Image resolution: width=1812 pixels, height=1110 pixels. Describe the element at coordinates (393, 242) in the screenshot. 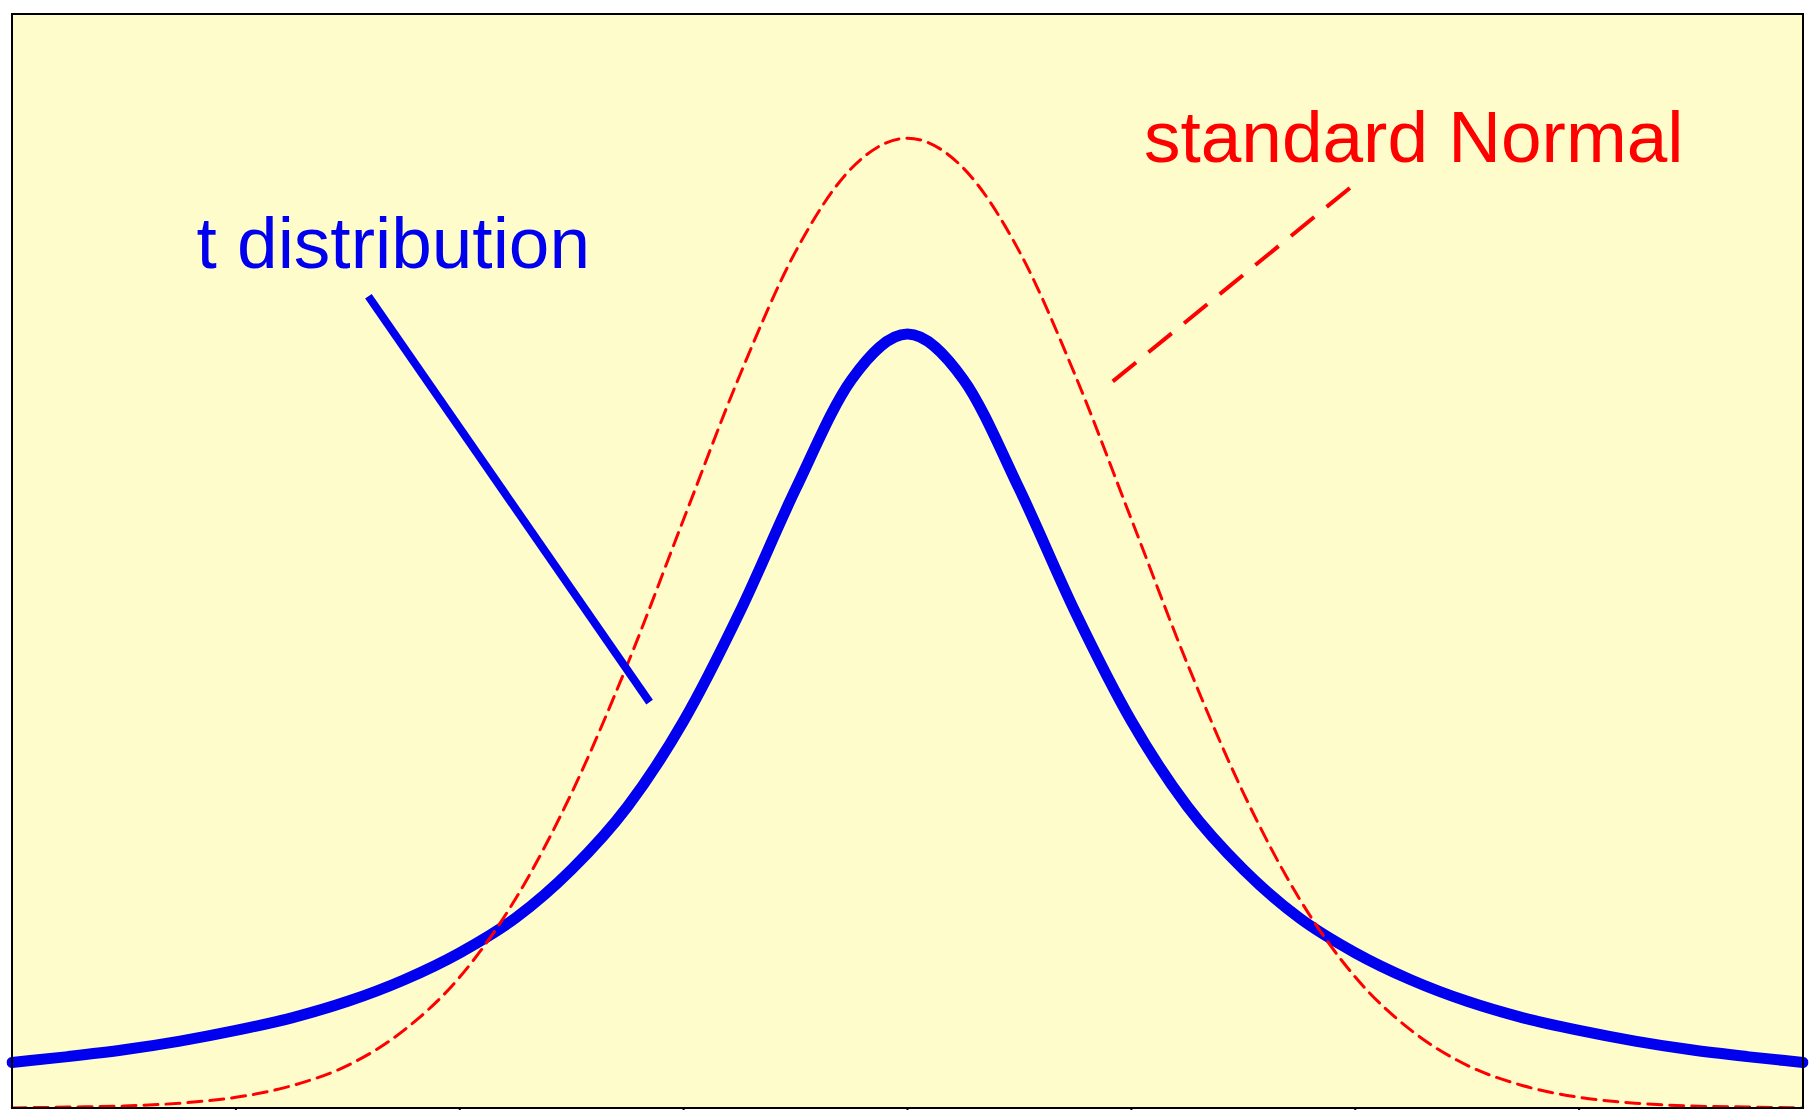

I see `text: t distribution` at that location.